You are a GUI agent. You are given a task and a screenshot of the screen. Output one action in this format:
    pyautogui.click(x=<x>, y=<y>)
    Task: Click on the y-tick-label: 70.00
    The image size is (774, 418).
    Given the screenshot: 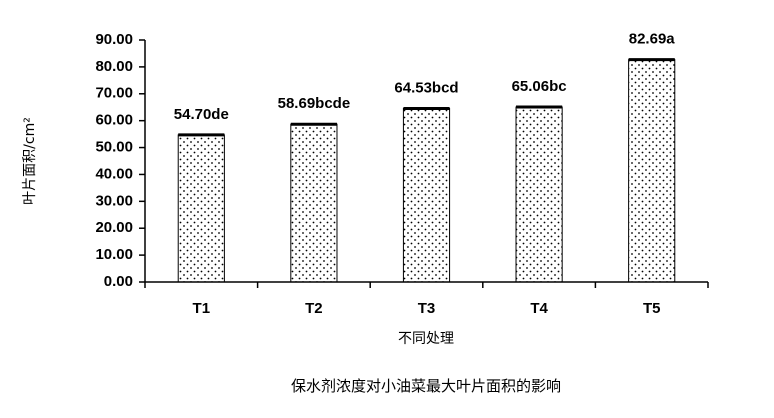 What is the action you would take?
    pyautogui.click(x=114, y=93)
    